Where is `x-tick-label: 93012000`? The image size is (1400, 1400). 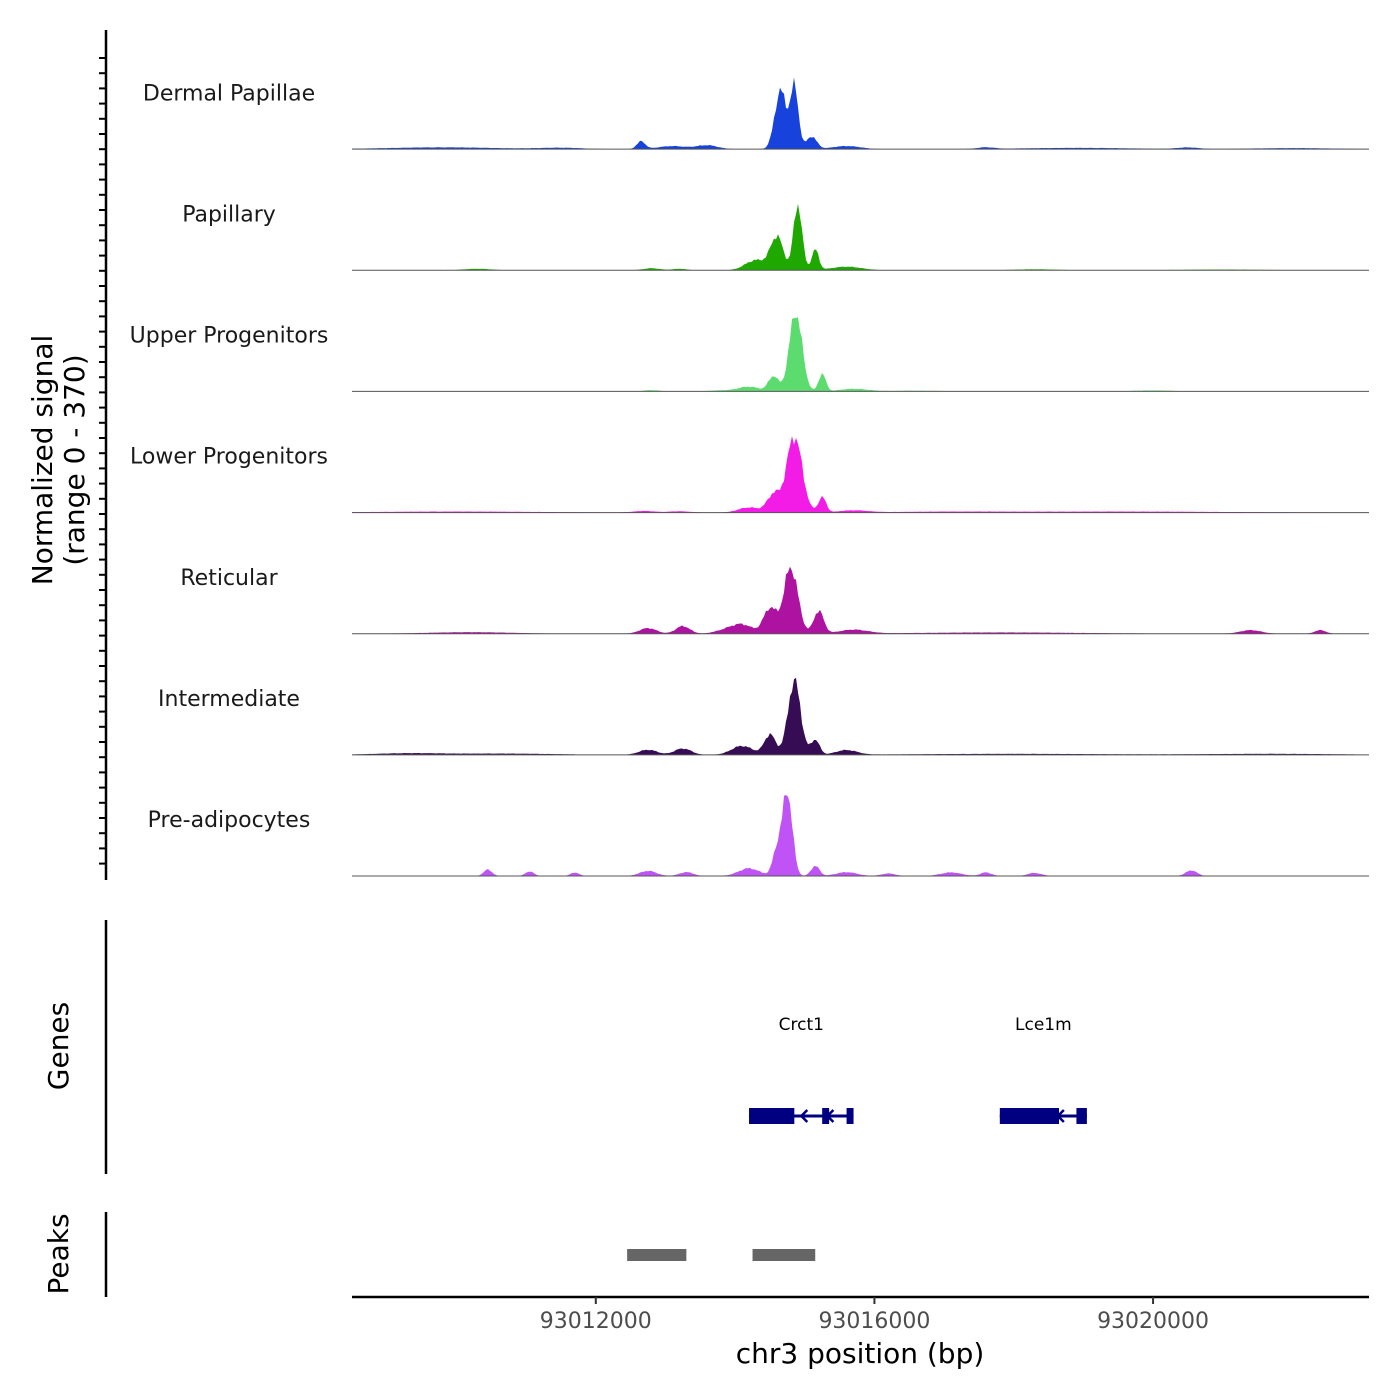
x-tick-label: 93012000 is located at coordinates (596, 1321).